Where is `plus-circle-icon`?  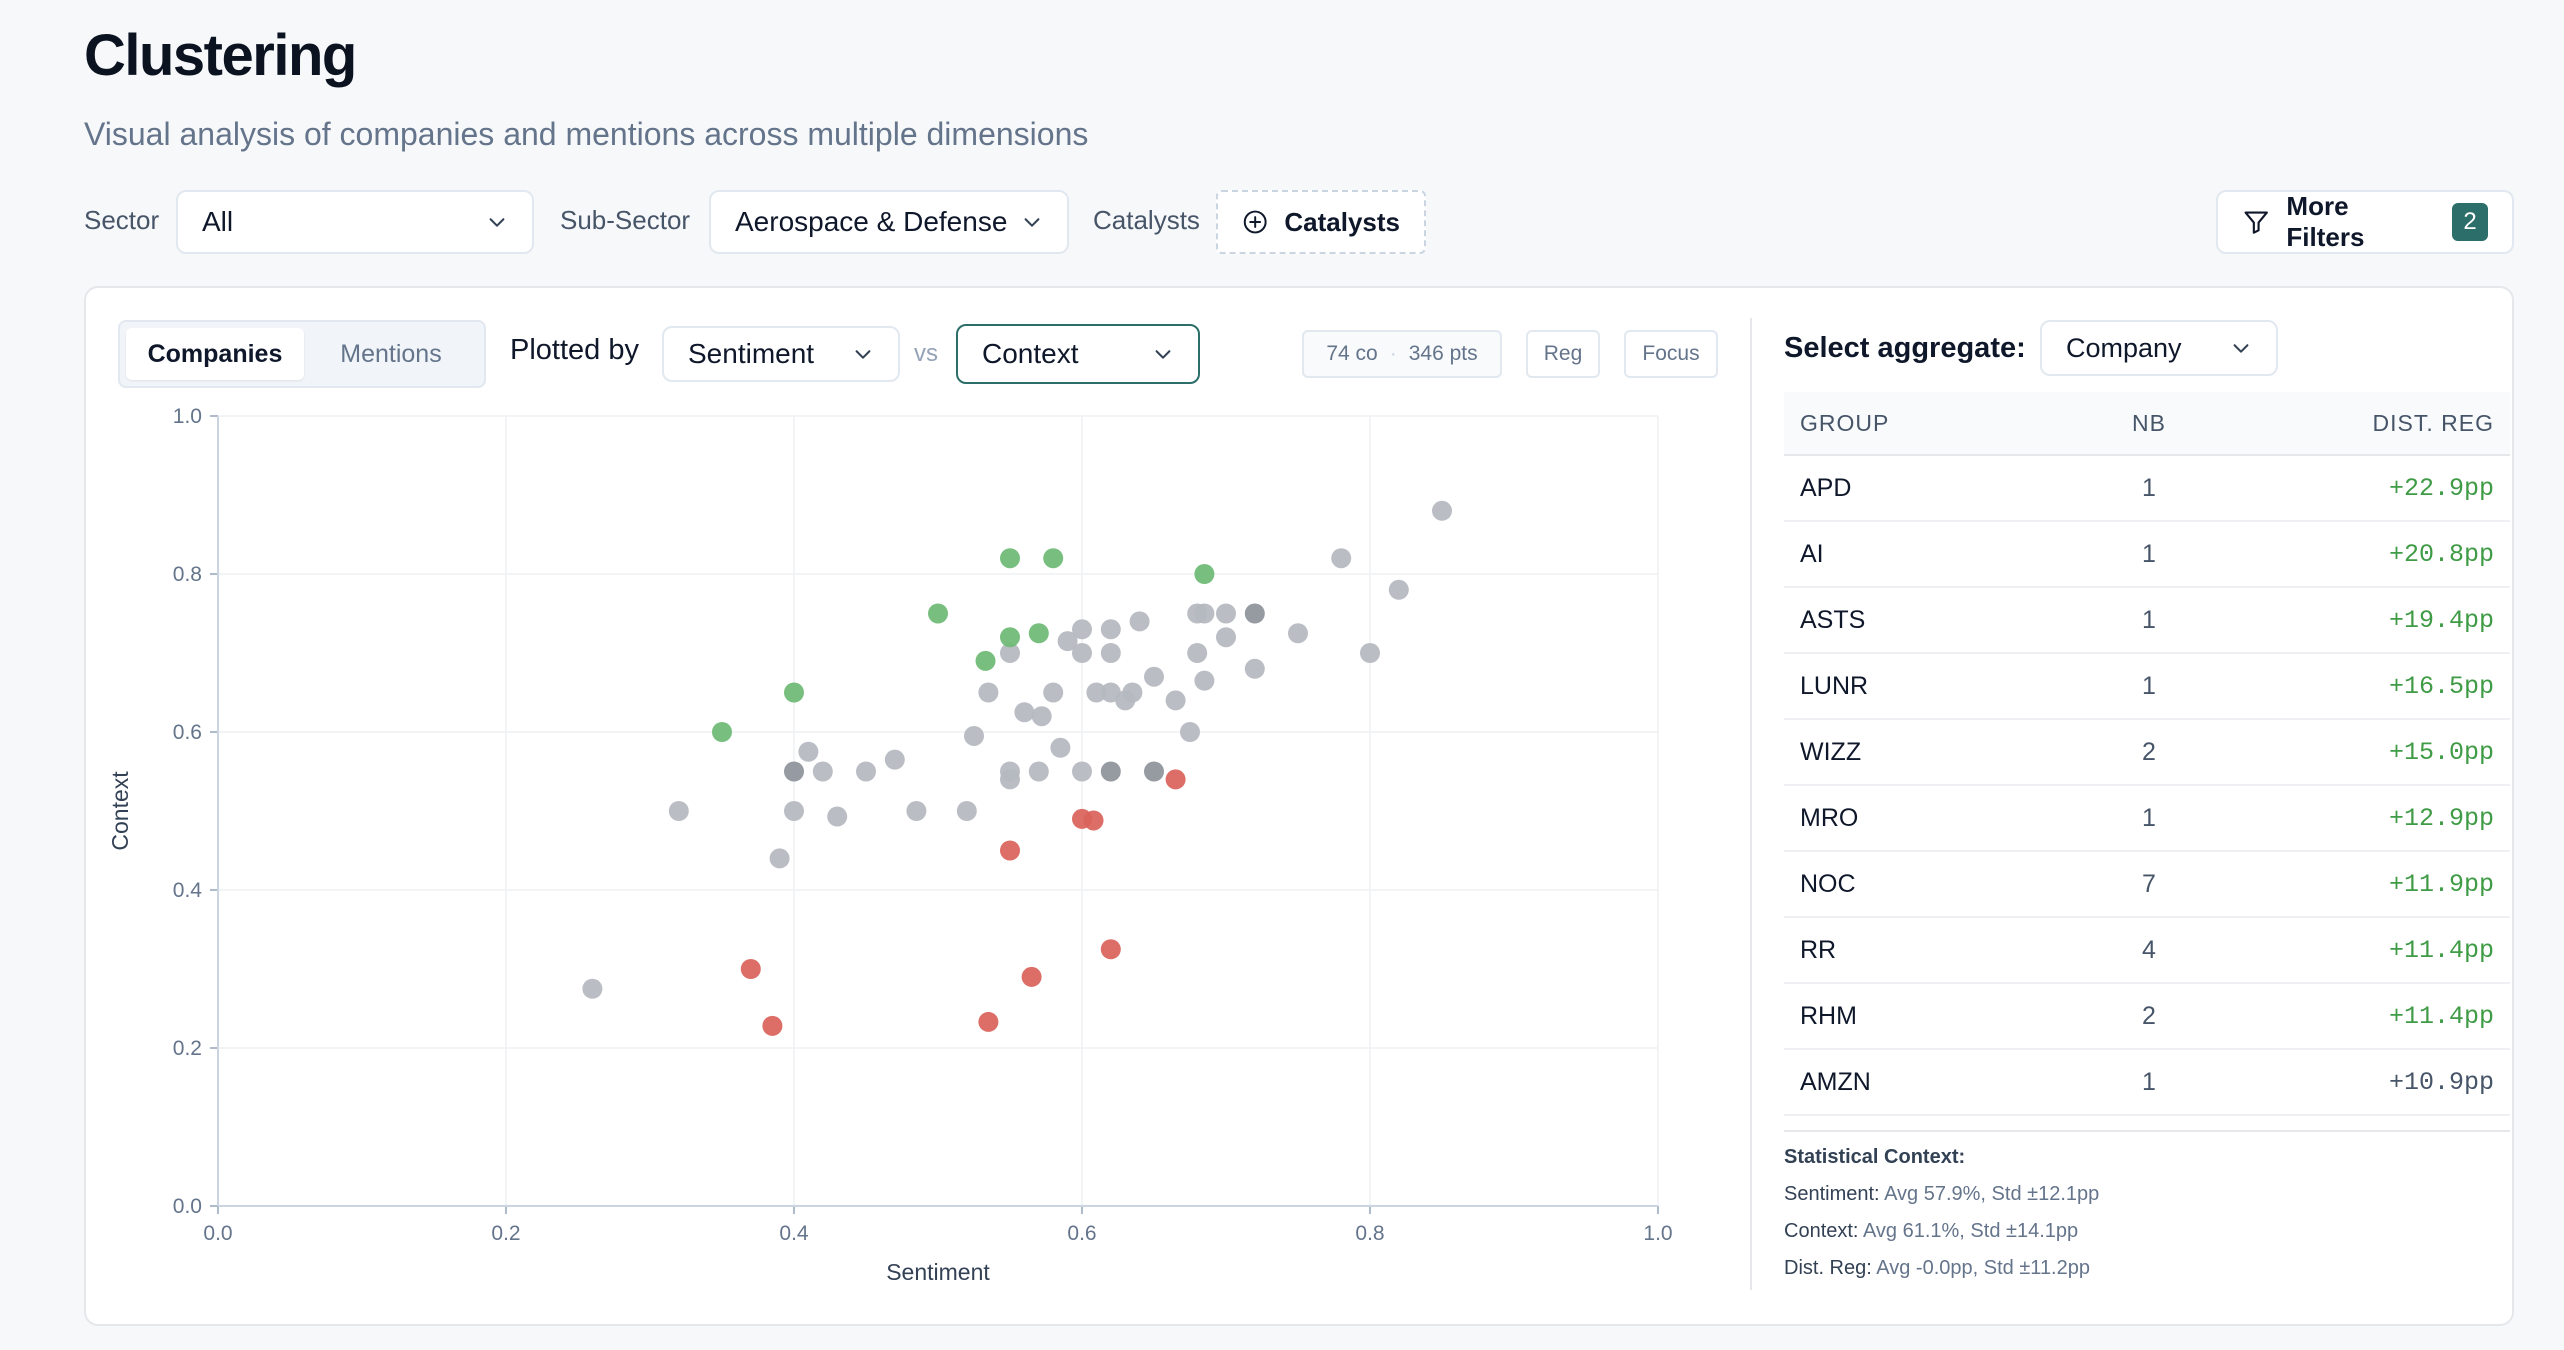 plus-circle-icon is located at coordinates (1255, 222).